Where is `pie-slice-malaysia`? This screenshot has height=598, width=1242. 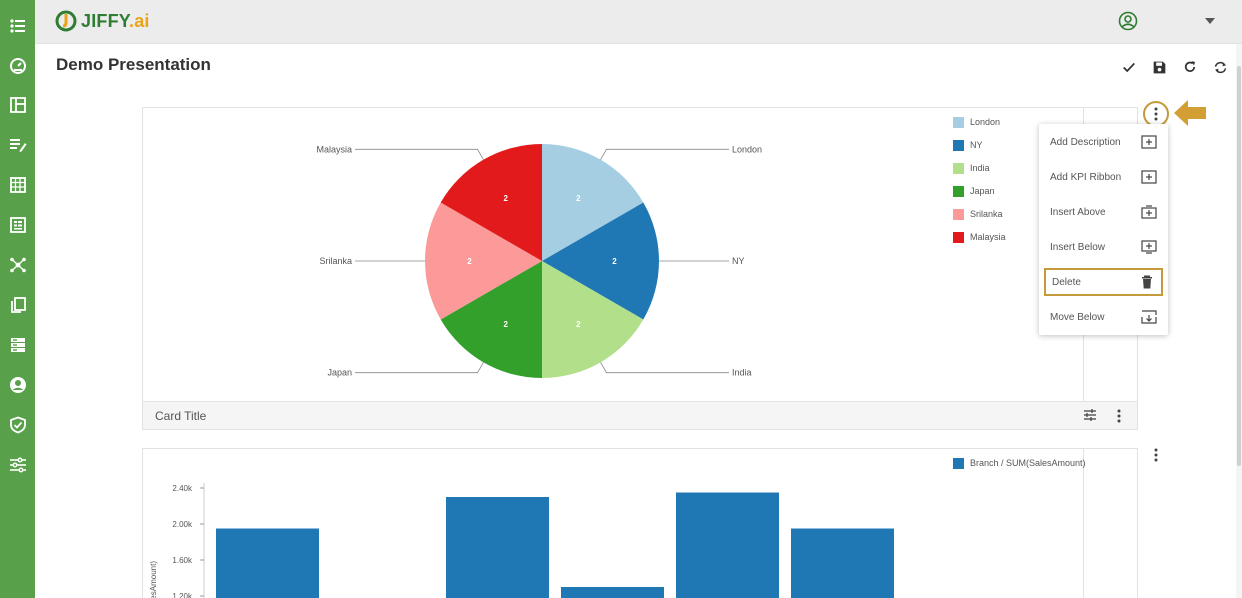 pie-slice-malaysia is located at coordinates (491, 202).